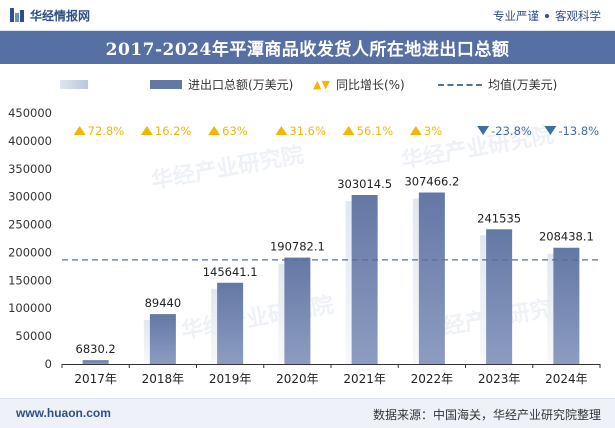 This screenshot has height=428, width=615. What do you see at coordinates (230, 379) in the screenshot?
I see `x-tick-label: 2019年` at bounding box center [230, 379].